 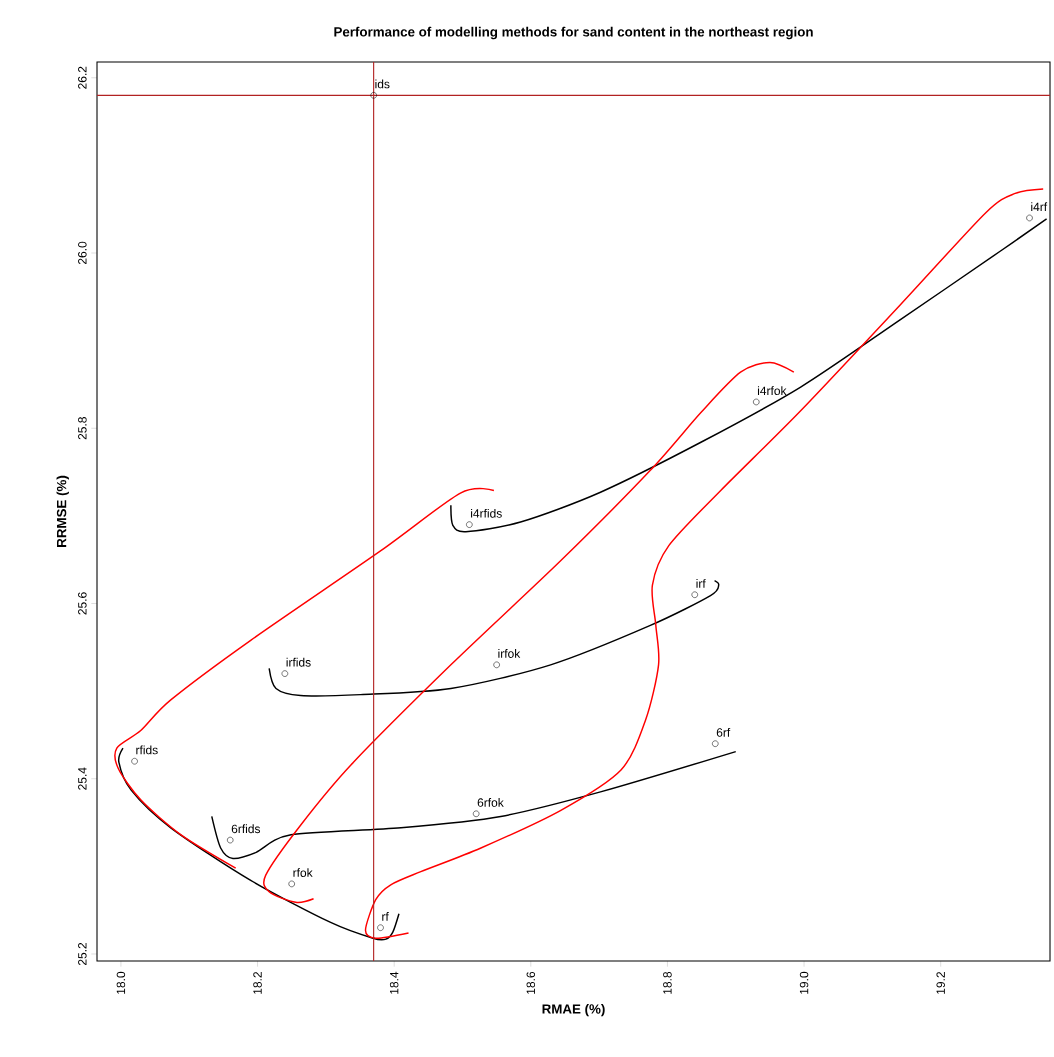 I want to click on annotation: irfids, so click(x=298, y=662).